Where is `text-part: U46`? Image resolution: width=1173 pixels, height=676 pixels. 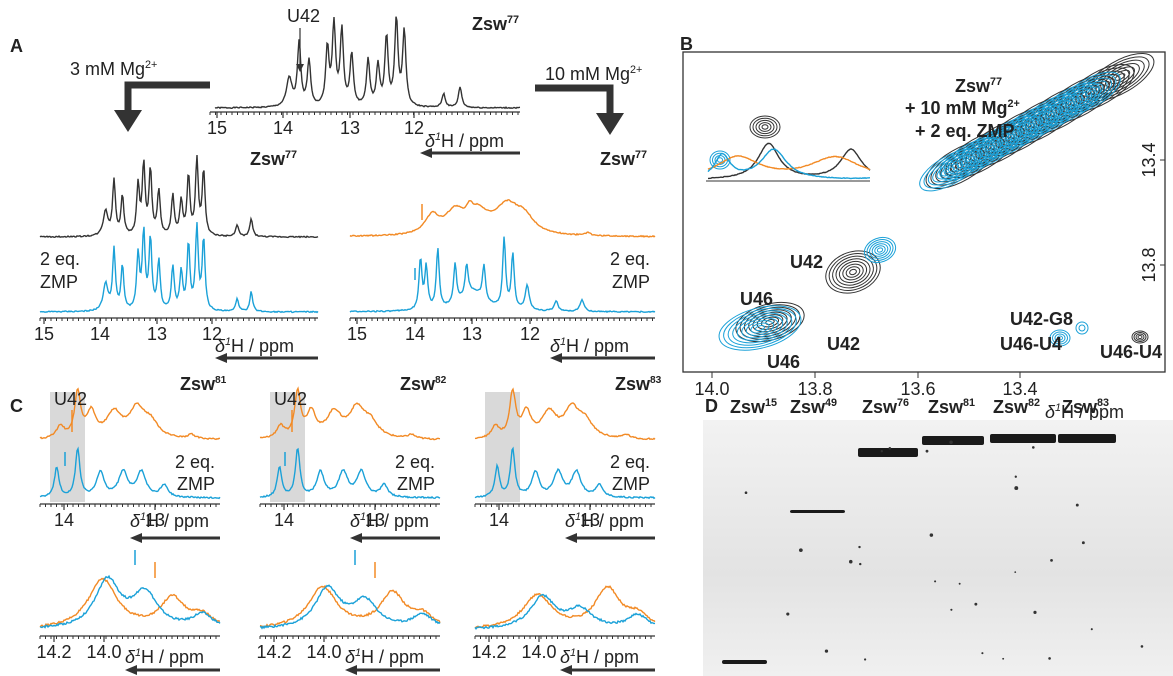
text-part: U46 is located at coordinates (783, 362).